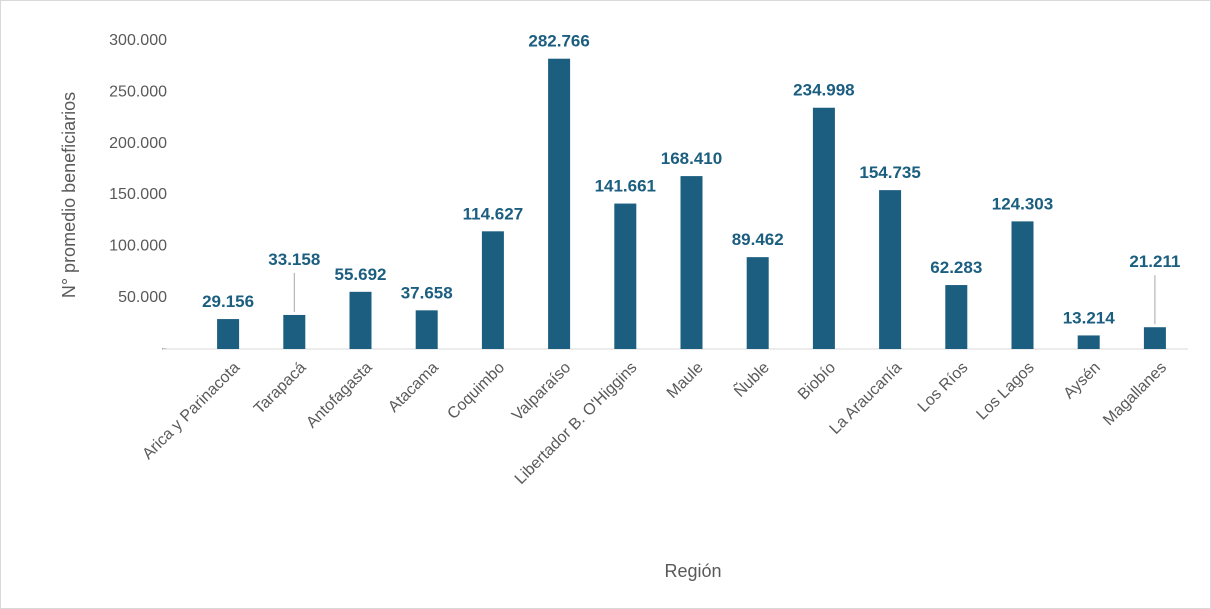 The image size is (1211, 609). I want to click on value-label: 33.158, so click(294, 259).